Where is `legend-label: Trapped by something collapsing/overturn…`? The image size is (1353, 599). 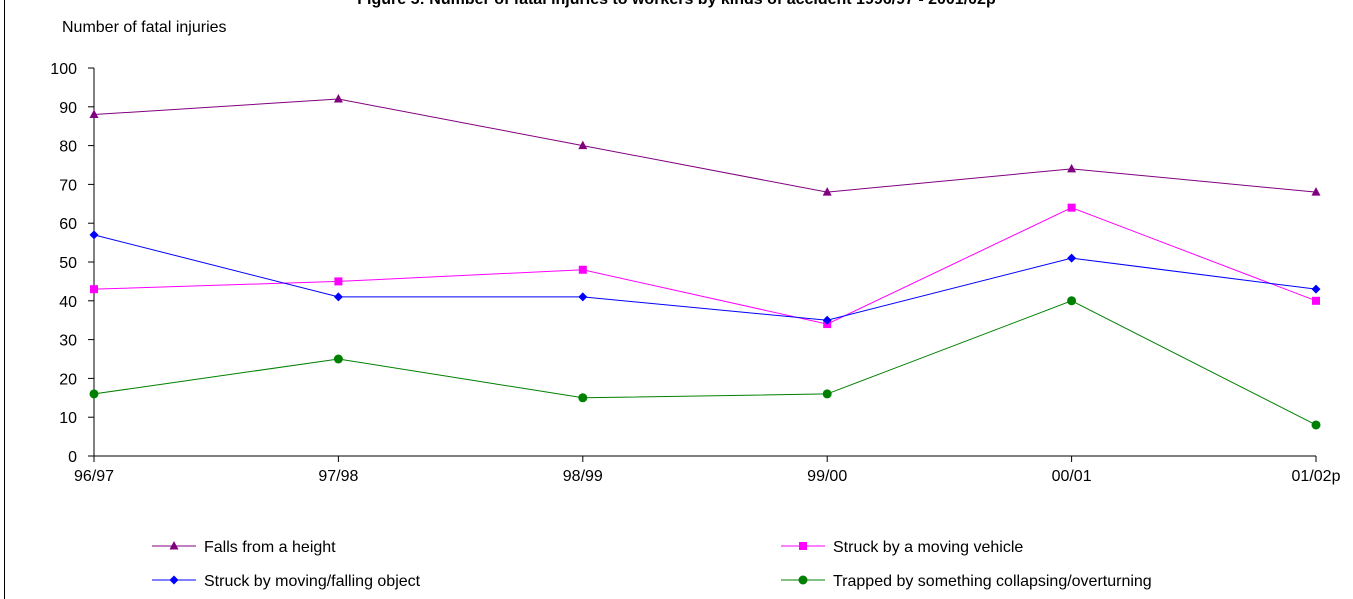 legend-label: Trapped by something collapsing/overturn… is located at coordinates (992, 581).